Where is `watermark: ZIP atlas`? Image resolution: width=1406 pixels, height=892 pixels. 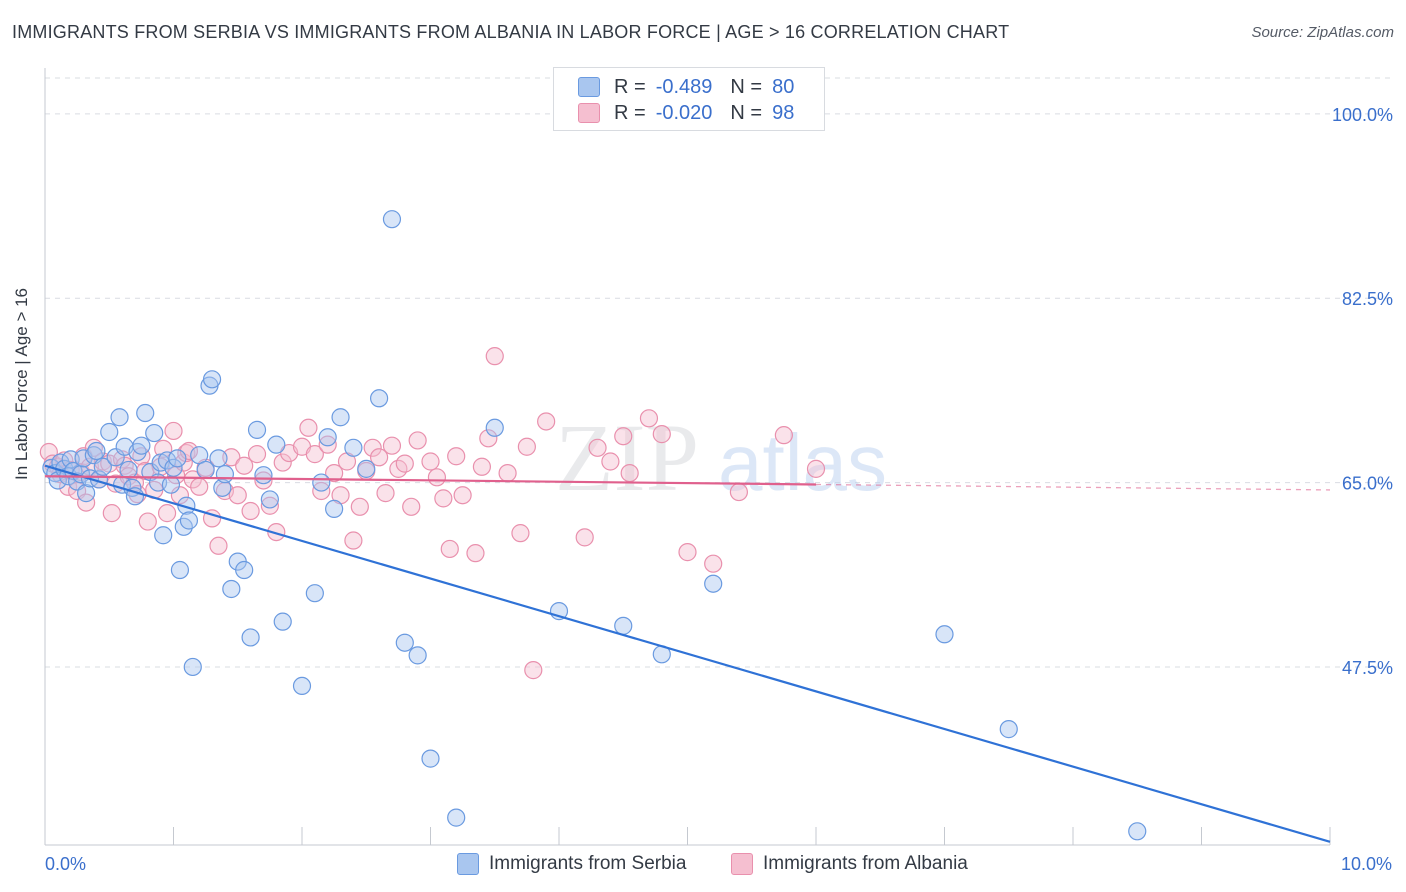 watermark: ZIP atlas is located at coordinates (721, 457).